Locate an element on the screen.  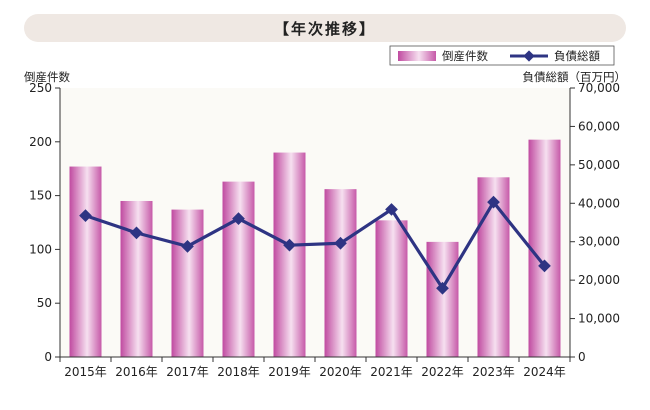
right-axis-label: 負債総額（百万円） is located at coordinates (575, 77).